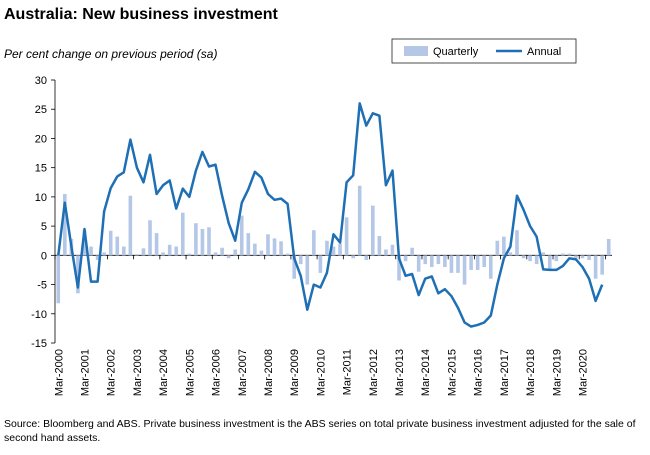 The image size is (650, 455). I want to click on chart-title: Australia: New business investment, so click(141, 14).